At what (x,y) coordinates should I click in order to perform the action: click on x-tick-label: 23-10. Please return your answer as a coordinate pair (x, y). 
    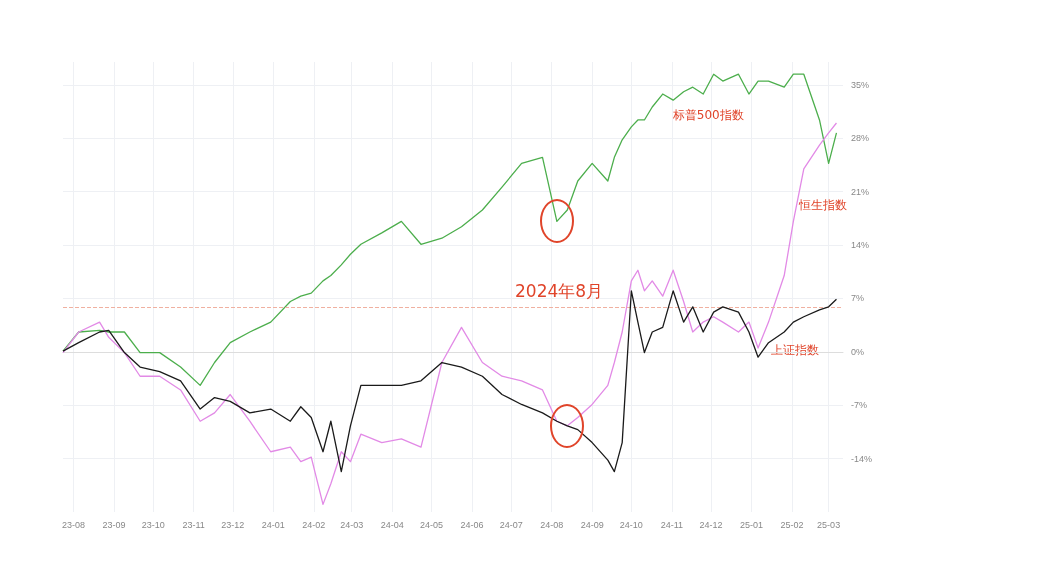
    Looking at the image, I should click on (153, 524).